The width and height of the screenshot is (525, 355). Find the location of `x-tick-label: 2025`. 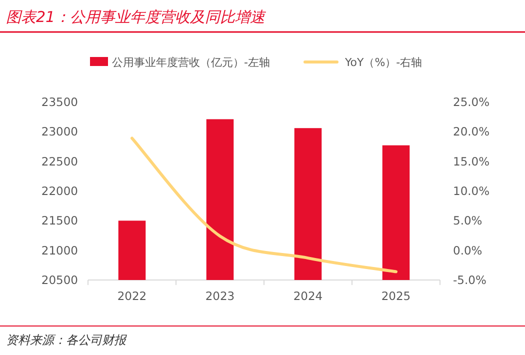

x-tick-label: 2025 is located at coordinates (396, 296).